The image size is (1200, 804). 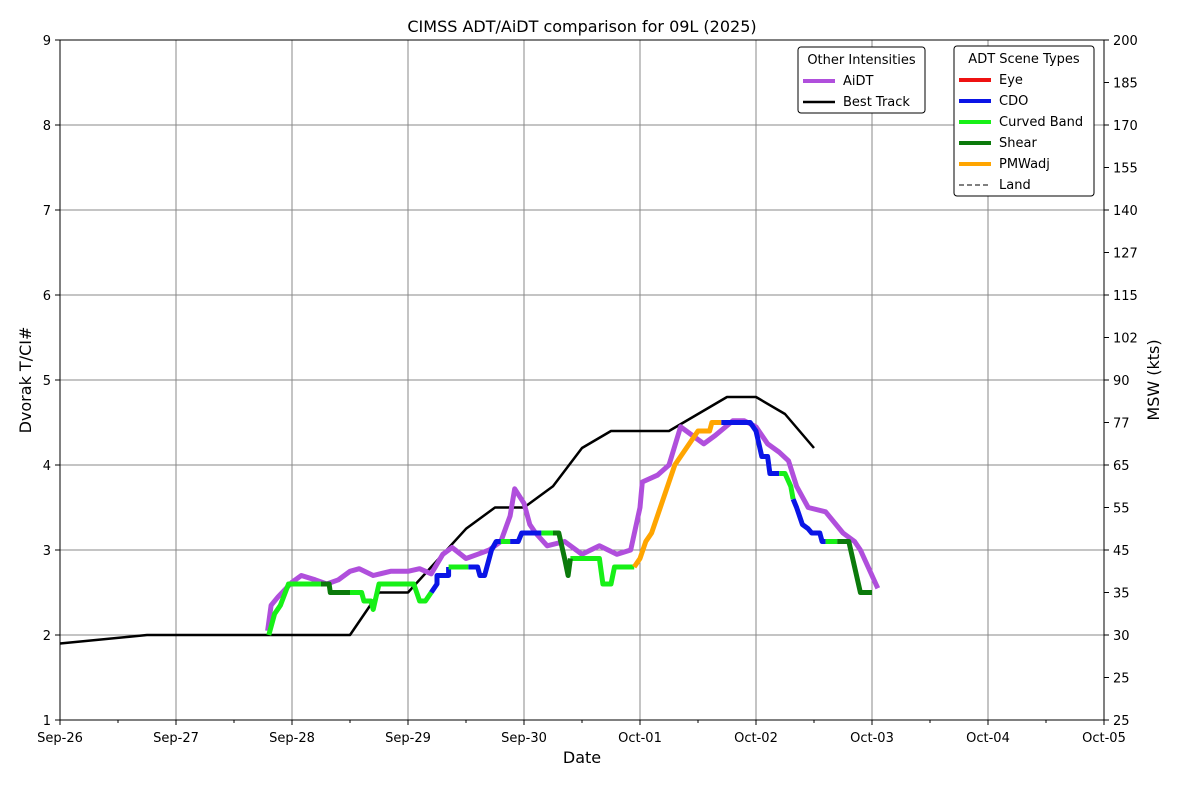 What do you see at coordinates (1125, 254) in the screenshot?
I see `y2-tick-label: 127` at bounding box center [1125, 254].